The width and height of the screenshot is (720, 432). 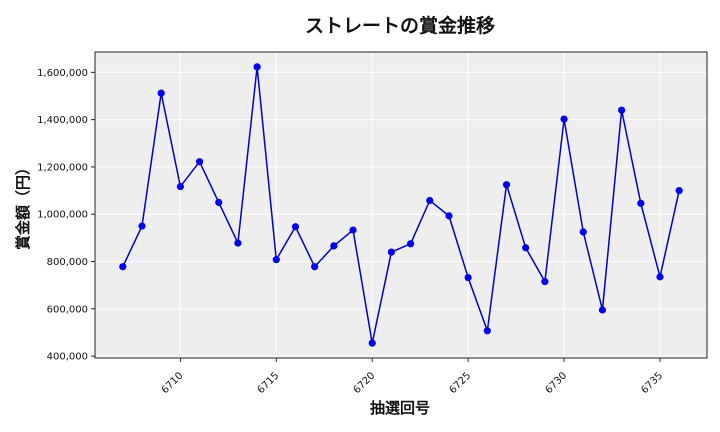 What do you see at coordinates (412, 377) in the screenshot?
I see `x-axis-ticks: 6710 6715 6720 6725 6730 6735` at bounding box center [412, 377].